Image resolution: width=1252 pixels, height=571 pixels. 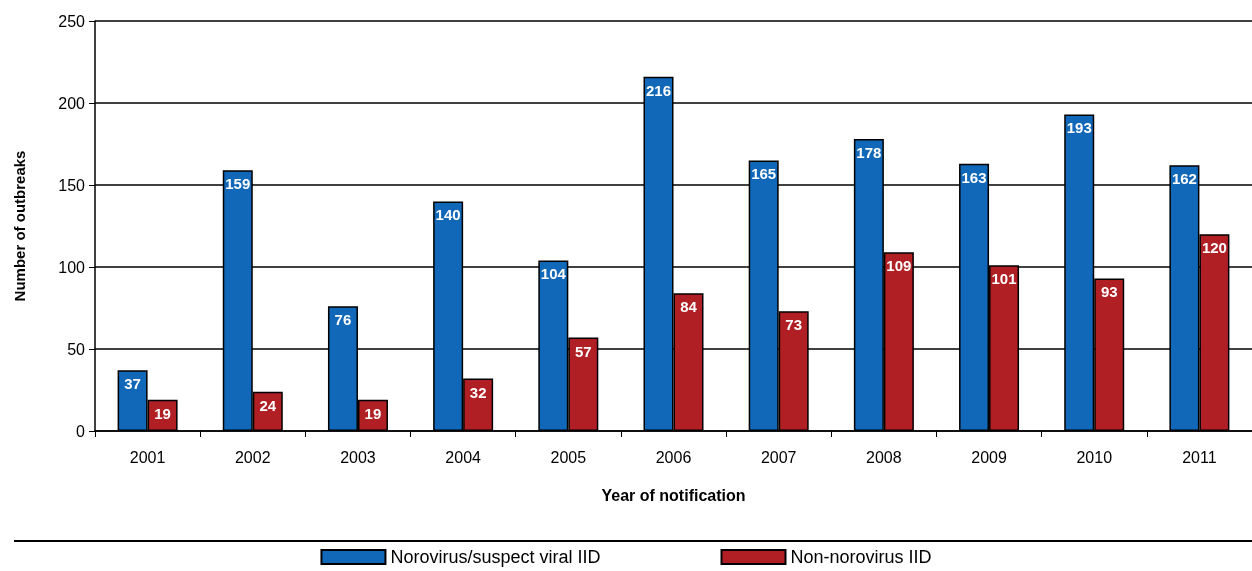 What do you see at coordinates (899, 266) in the screenshot?
I see `data-label: 109` at bounding box center [899, 266].